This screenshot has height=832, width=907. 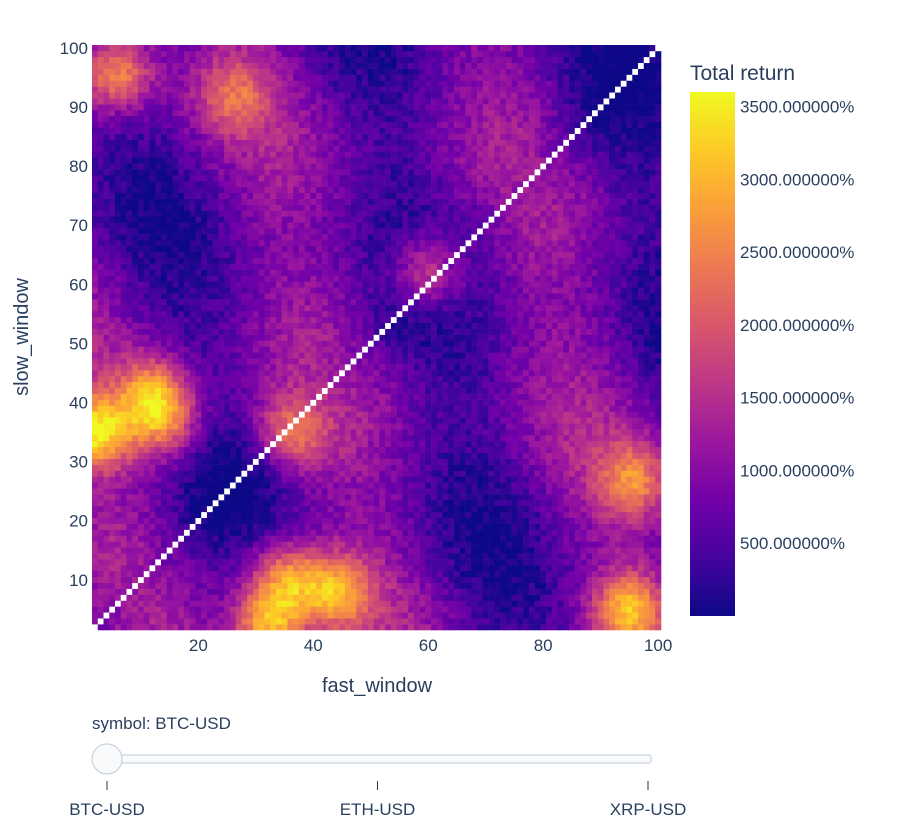 What do you see at coordinates (376, 337) in the screenshot?
I see `heatmap-cell-empty` at bounding box center [376, 337].